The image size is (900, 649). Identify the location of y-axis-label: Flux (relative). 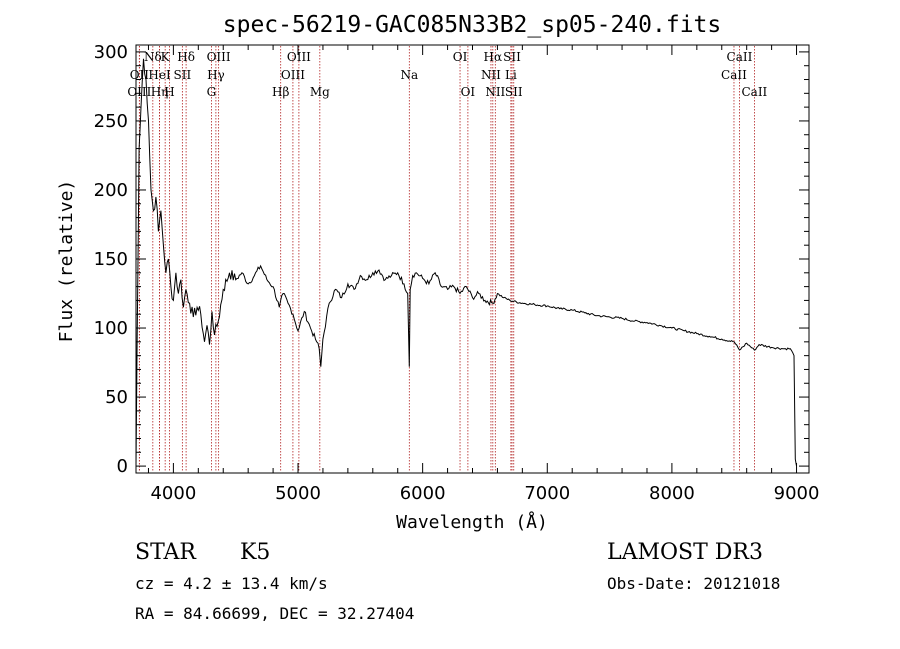
(66, 261).